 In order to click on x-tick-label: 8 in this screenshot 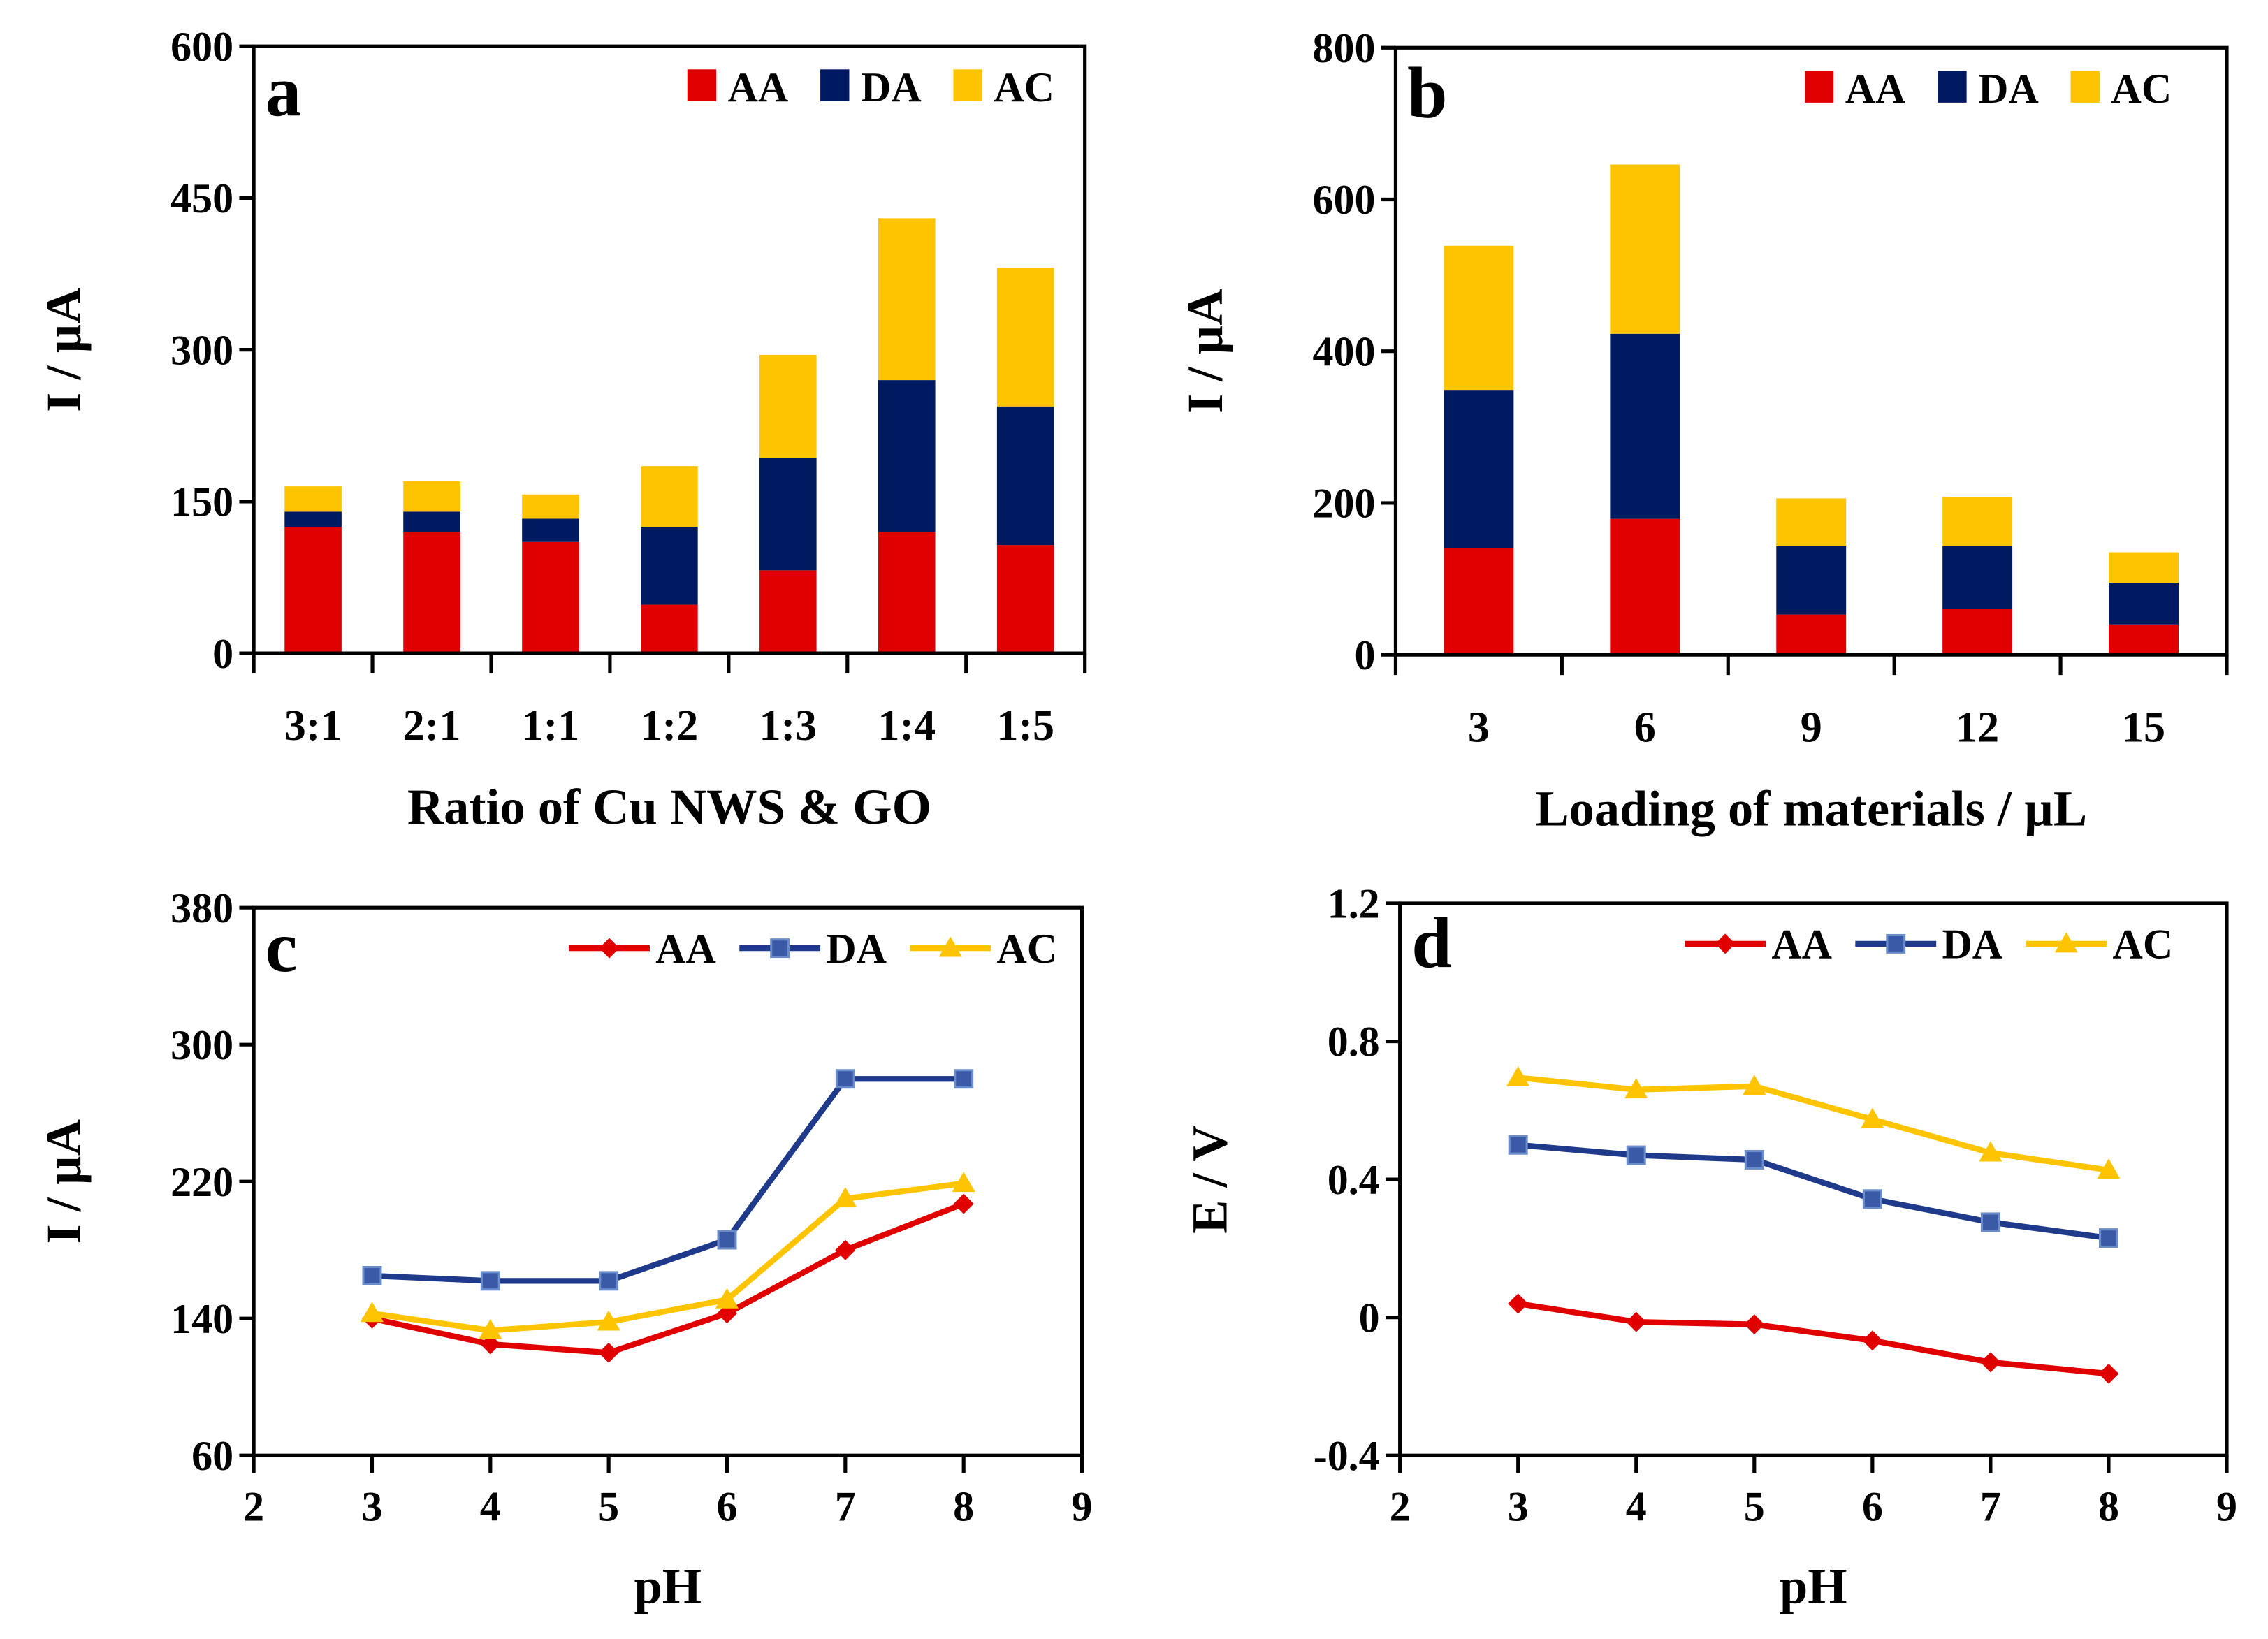, I will do `click(963, 1506)`.